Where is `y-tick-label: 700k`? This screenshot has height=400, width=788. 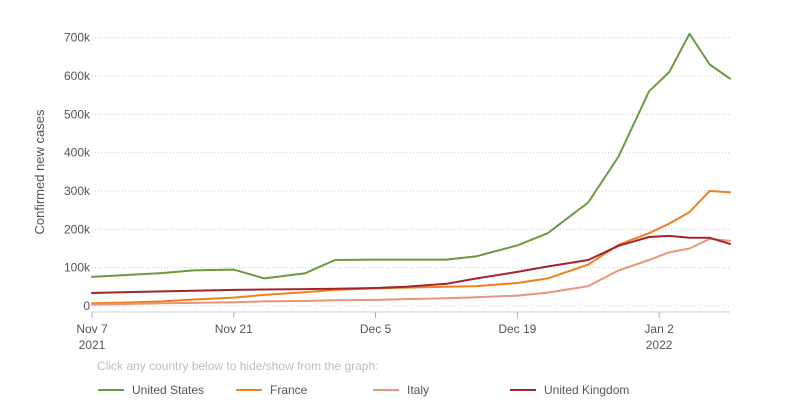
y-tick-label: 700k is located at coordinates (77, 38).